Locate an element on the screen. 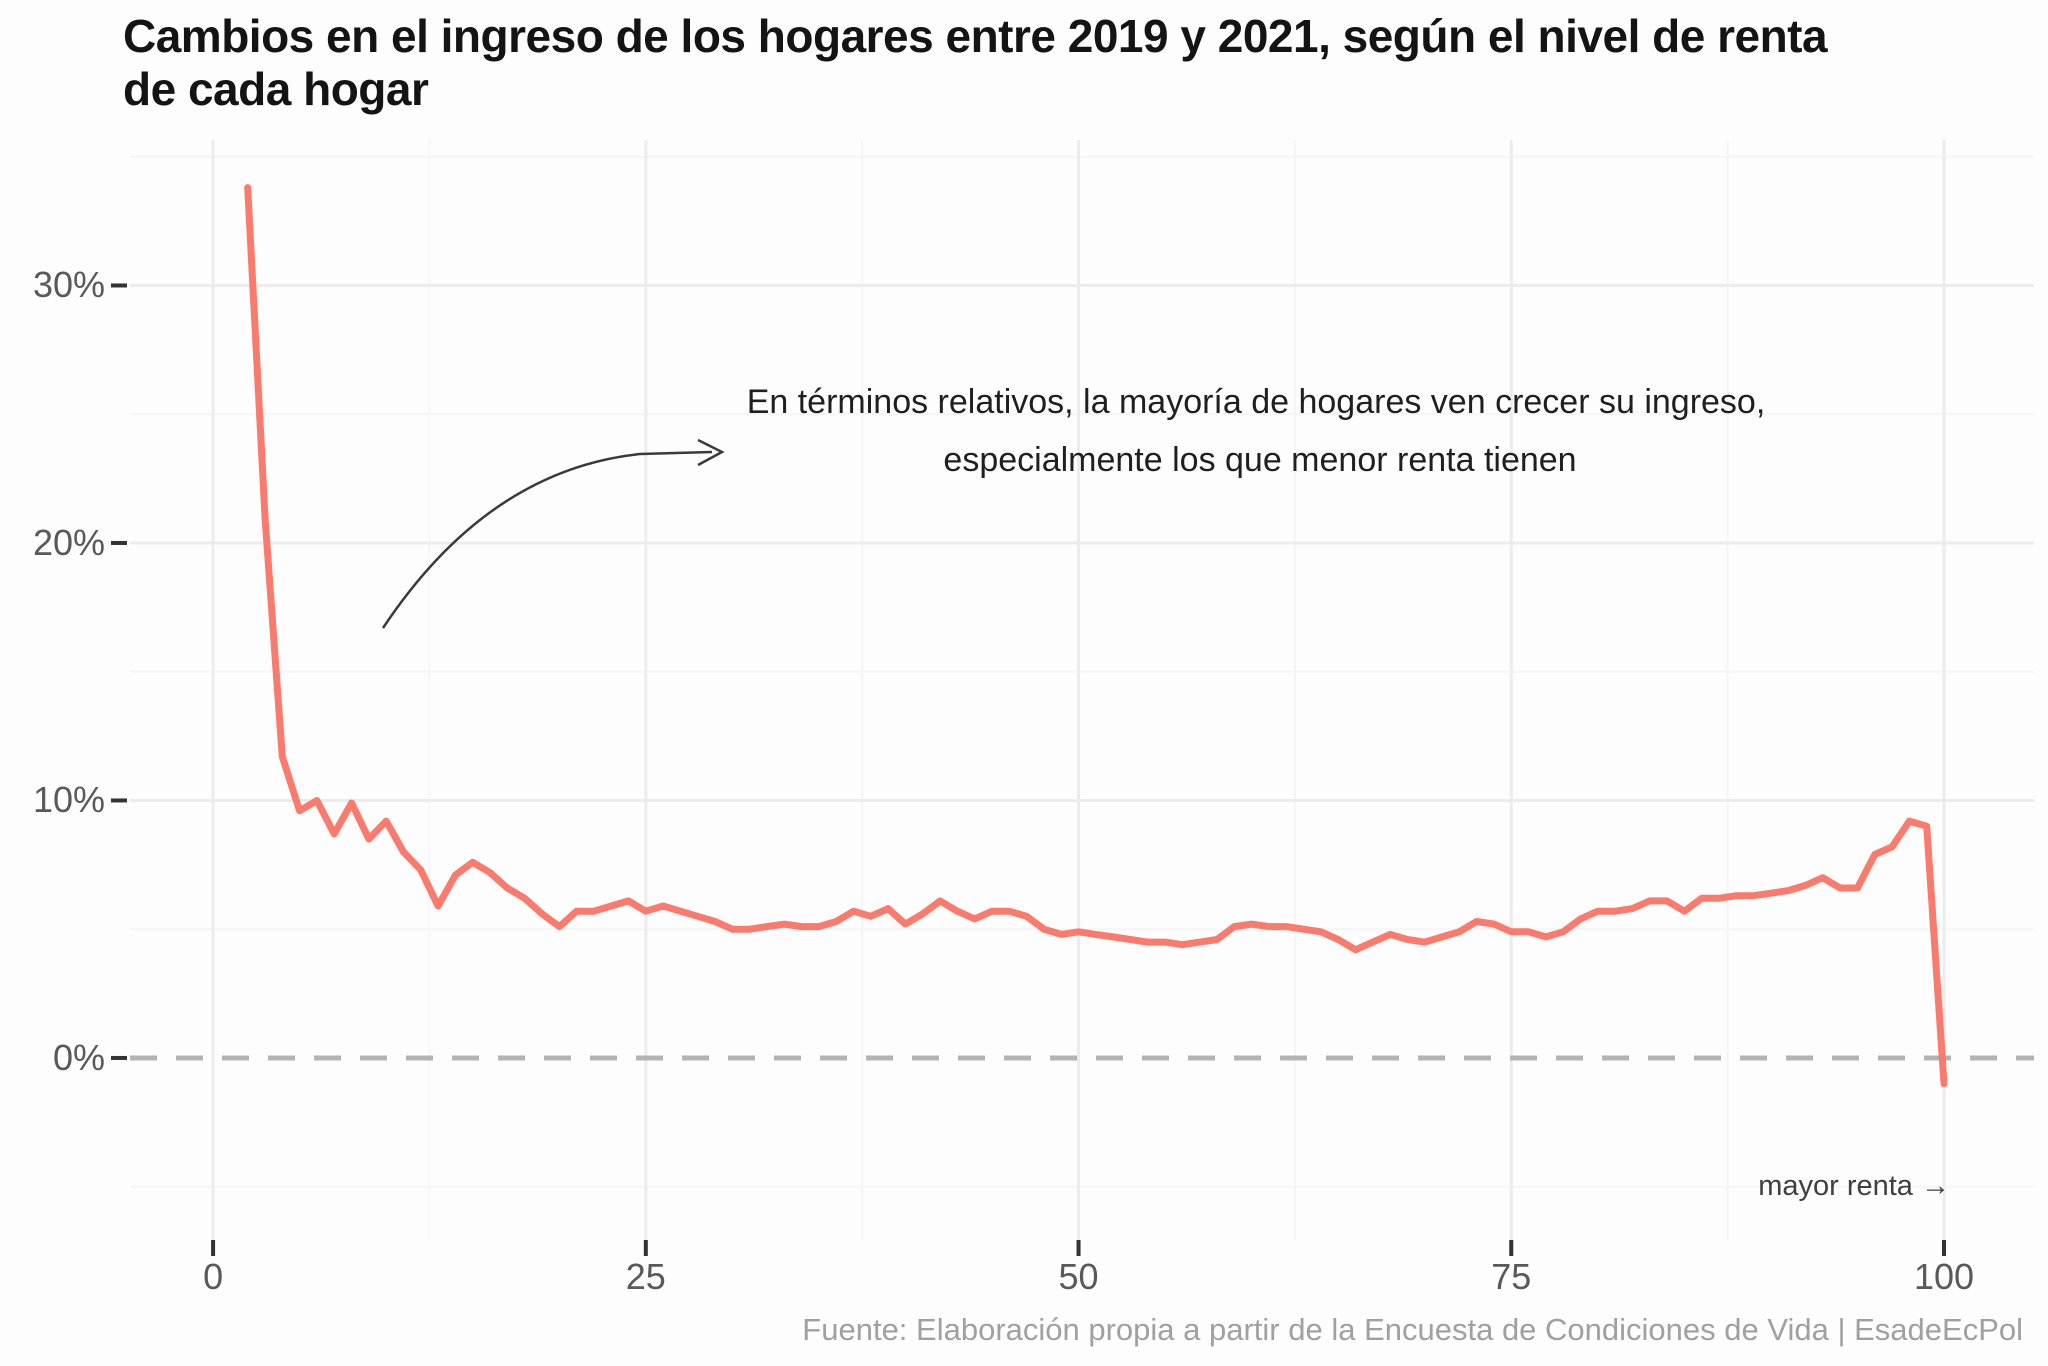  x-axis-tick-label: 50 is located at coordinates (1078, 1276).